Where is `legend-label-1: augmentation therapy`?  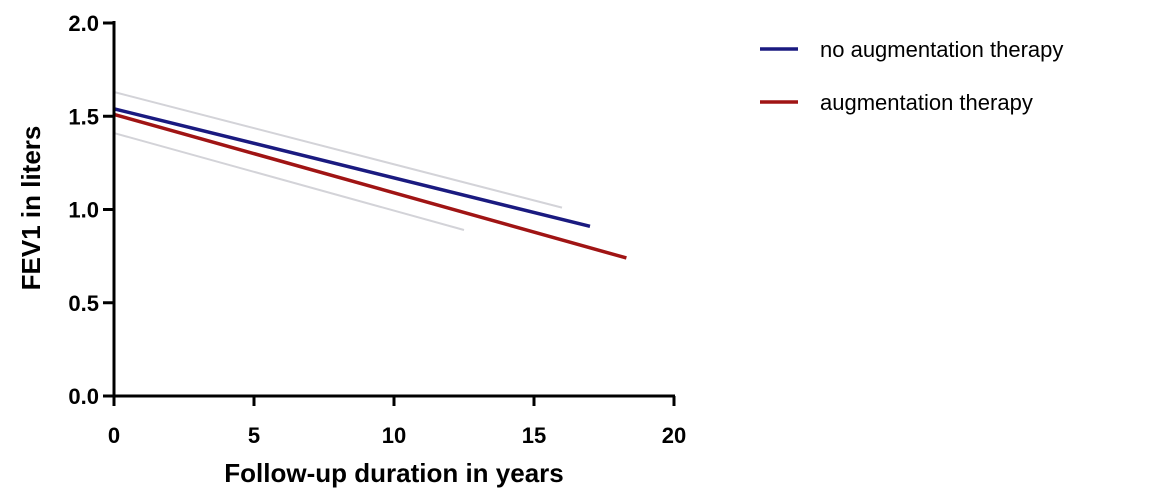 legend-label-1: augmentation therapy is located at coordinates (926, 102).